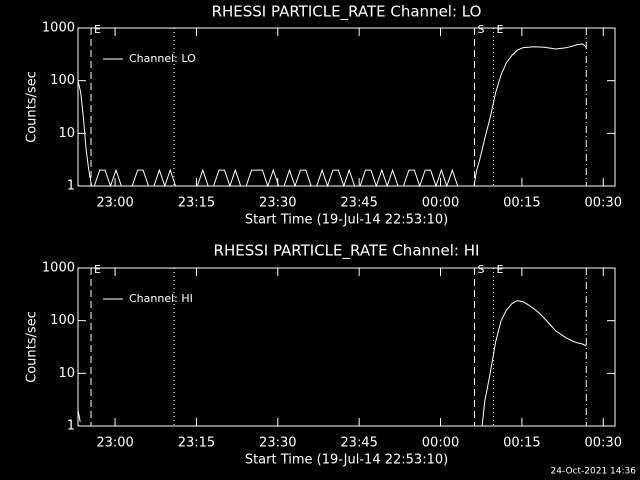 This screenshot has width=640, height=480. Describe the element at coordinates (347, 251) in the screenshot. I see `chart-title: RHESSI PARTICLE_RATE Channel: HI` at that location.